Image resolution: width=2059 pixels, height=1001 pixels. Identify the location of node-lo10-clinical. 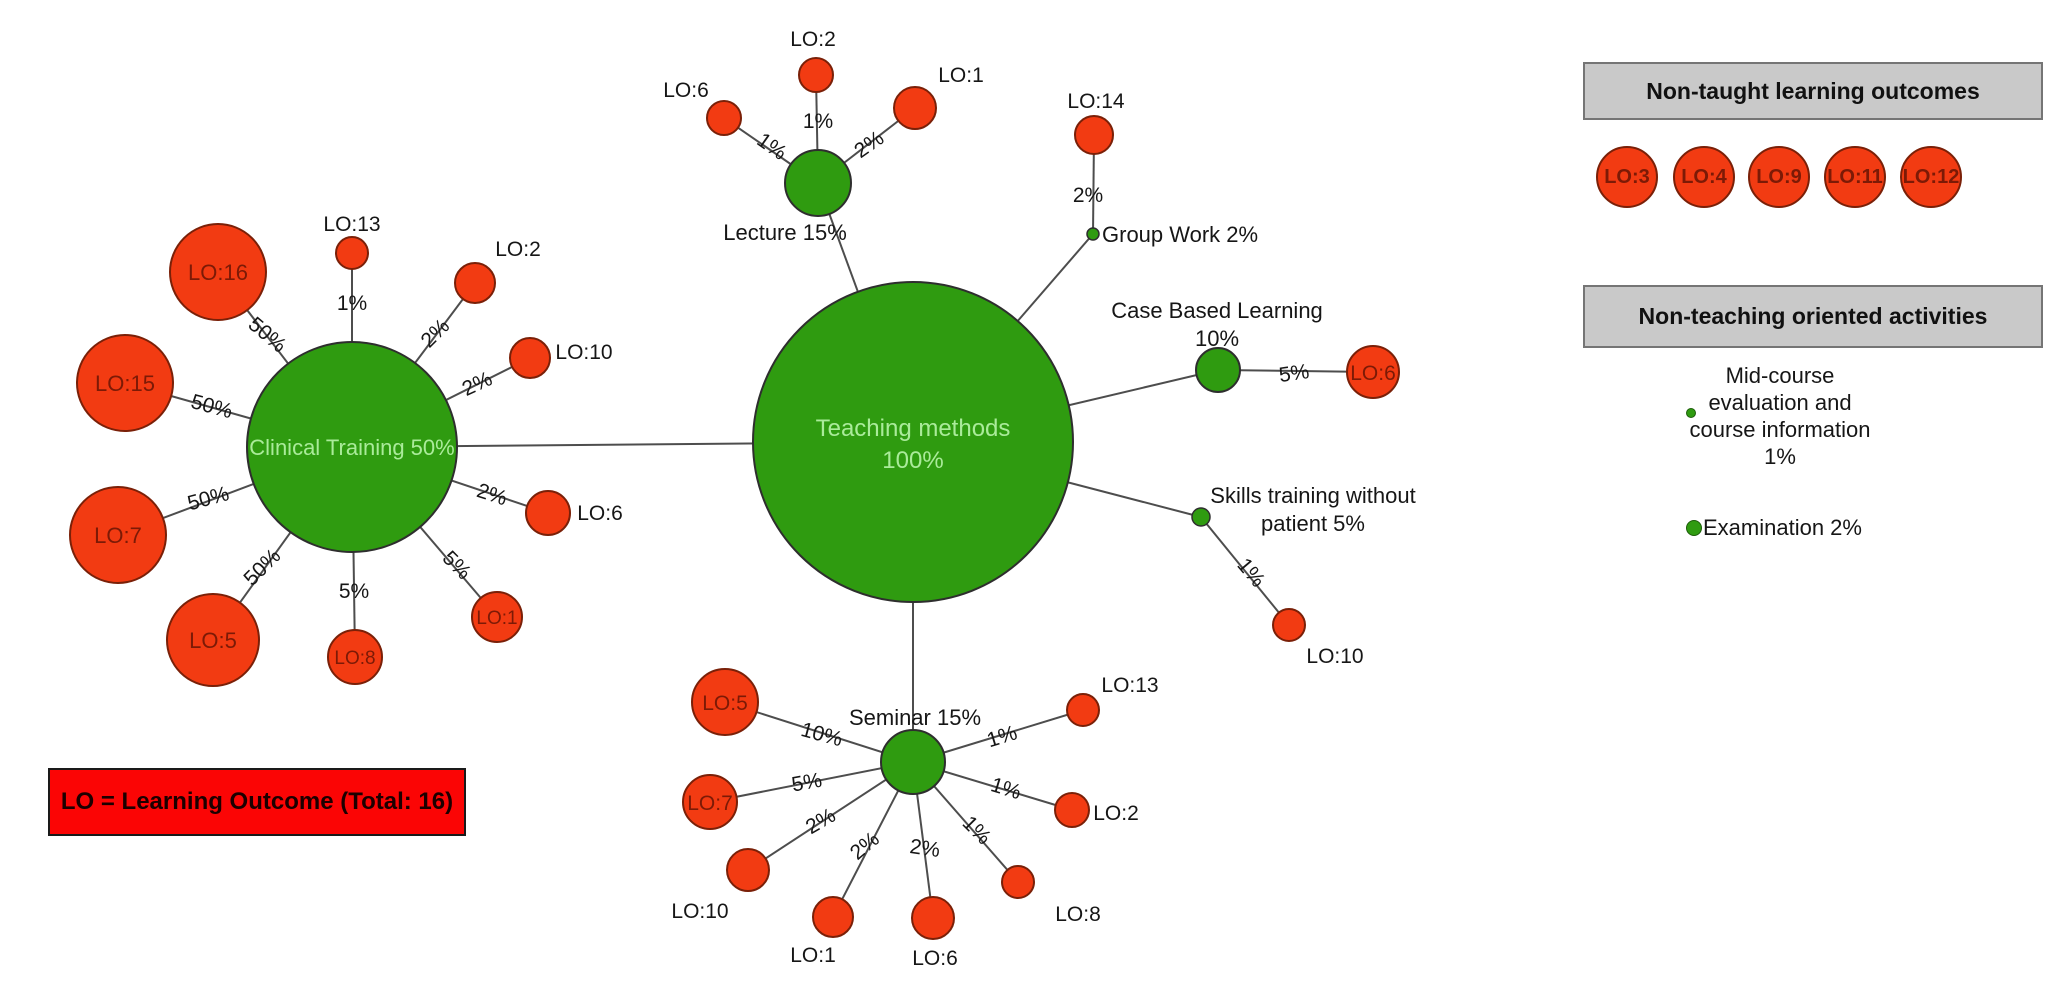
(530, 358).